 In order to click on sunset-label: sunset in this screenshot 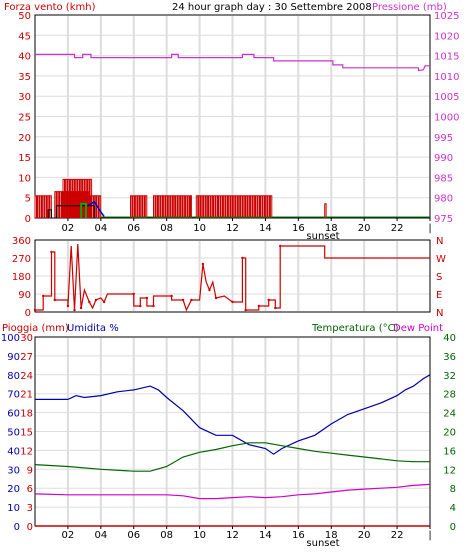, I will do `click(322, 236)`.